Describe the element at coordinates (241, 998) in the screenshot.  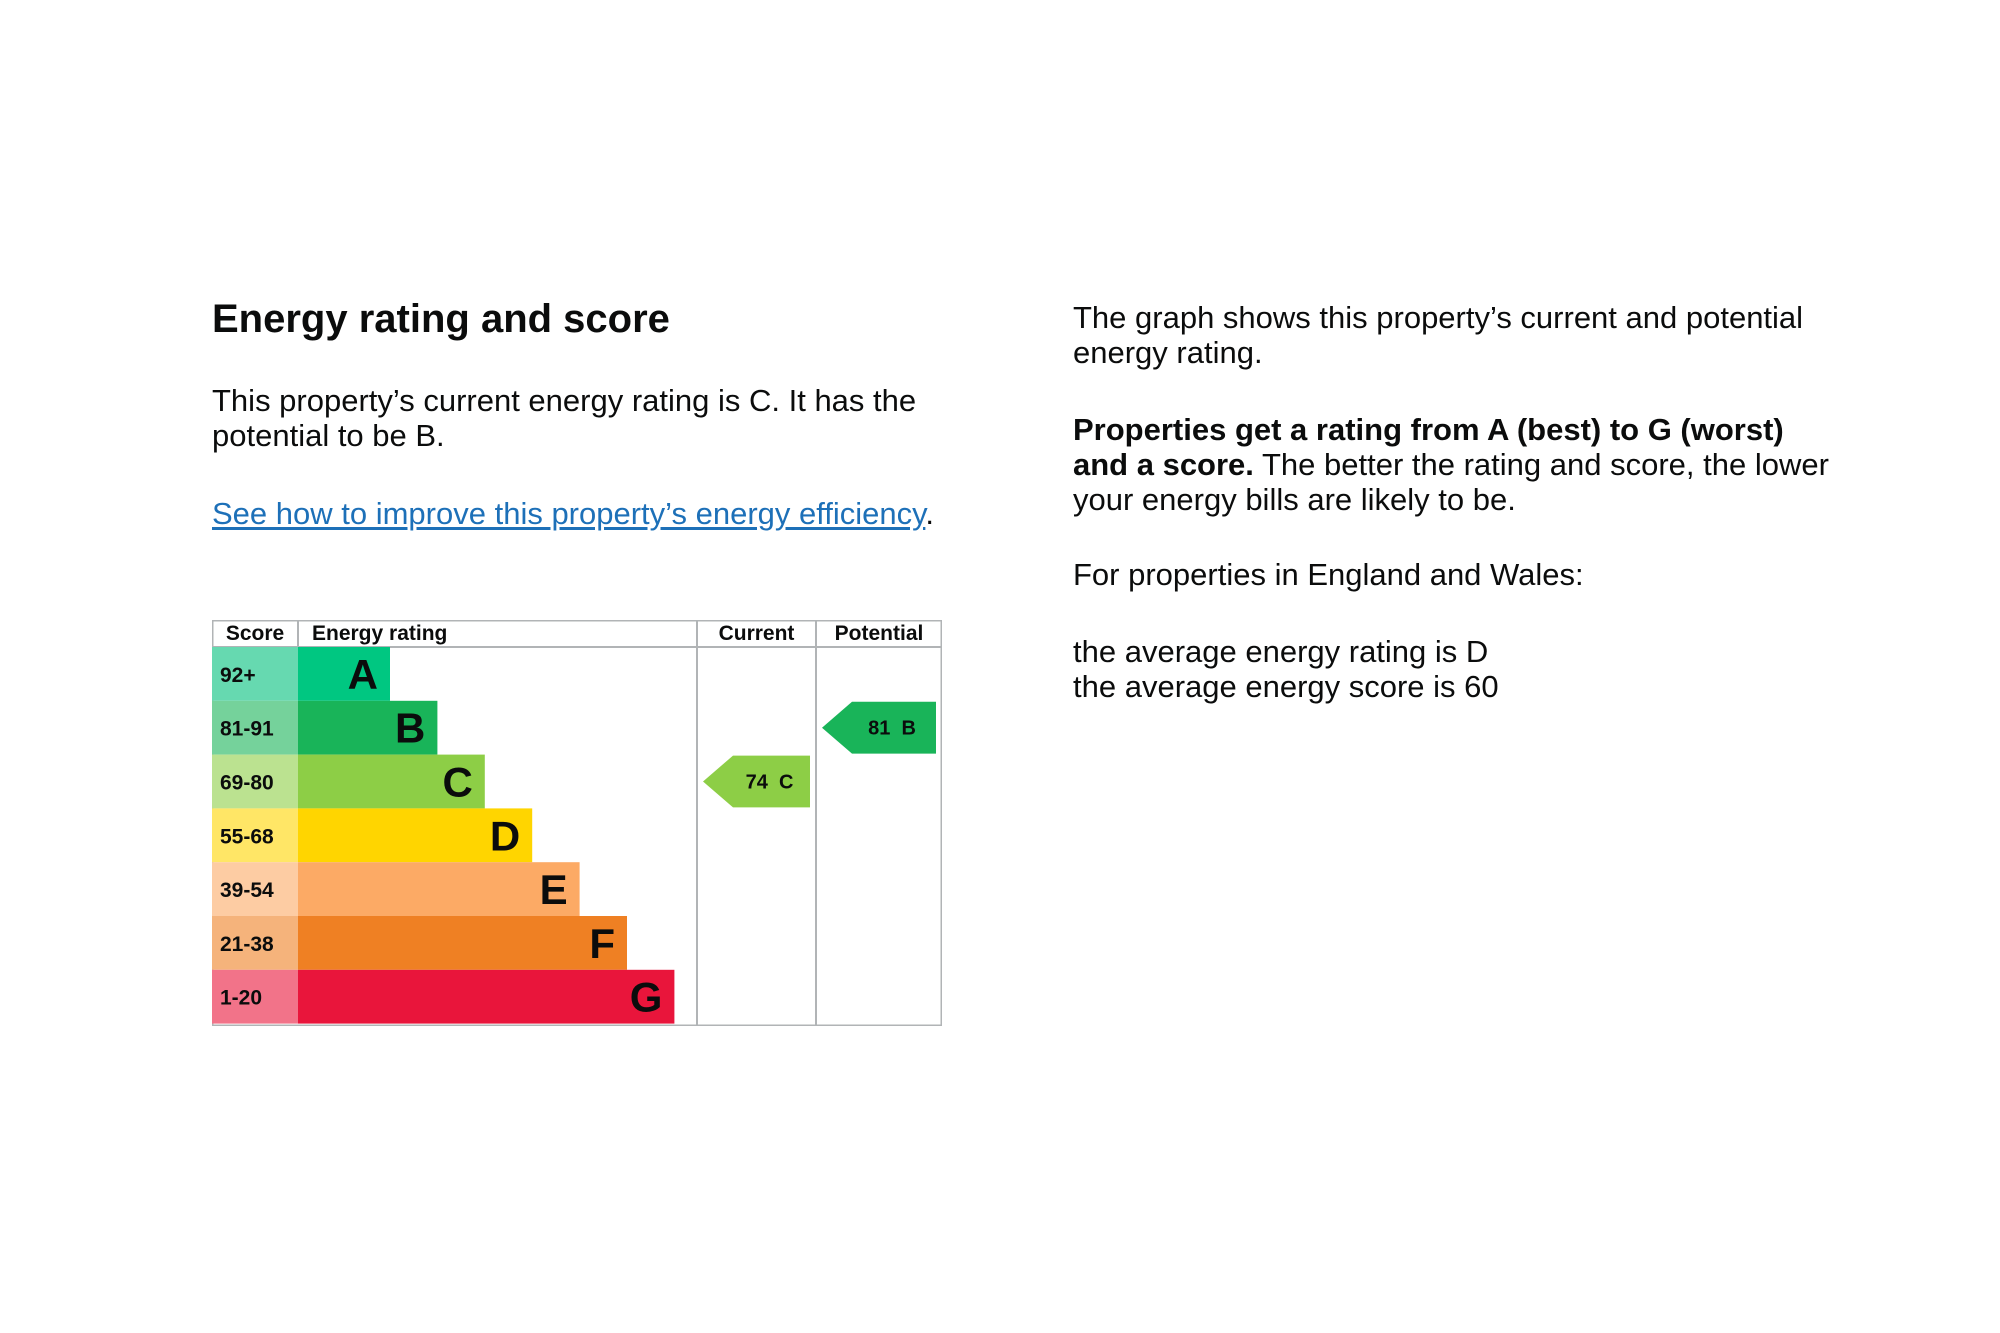
I see `score-range-g: 1-20` at that location.